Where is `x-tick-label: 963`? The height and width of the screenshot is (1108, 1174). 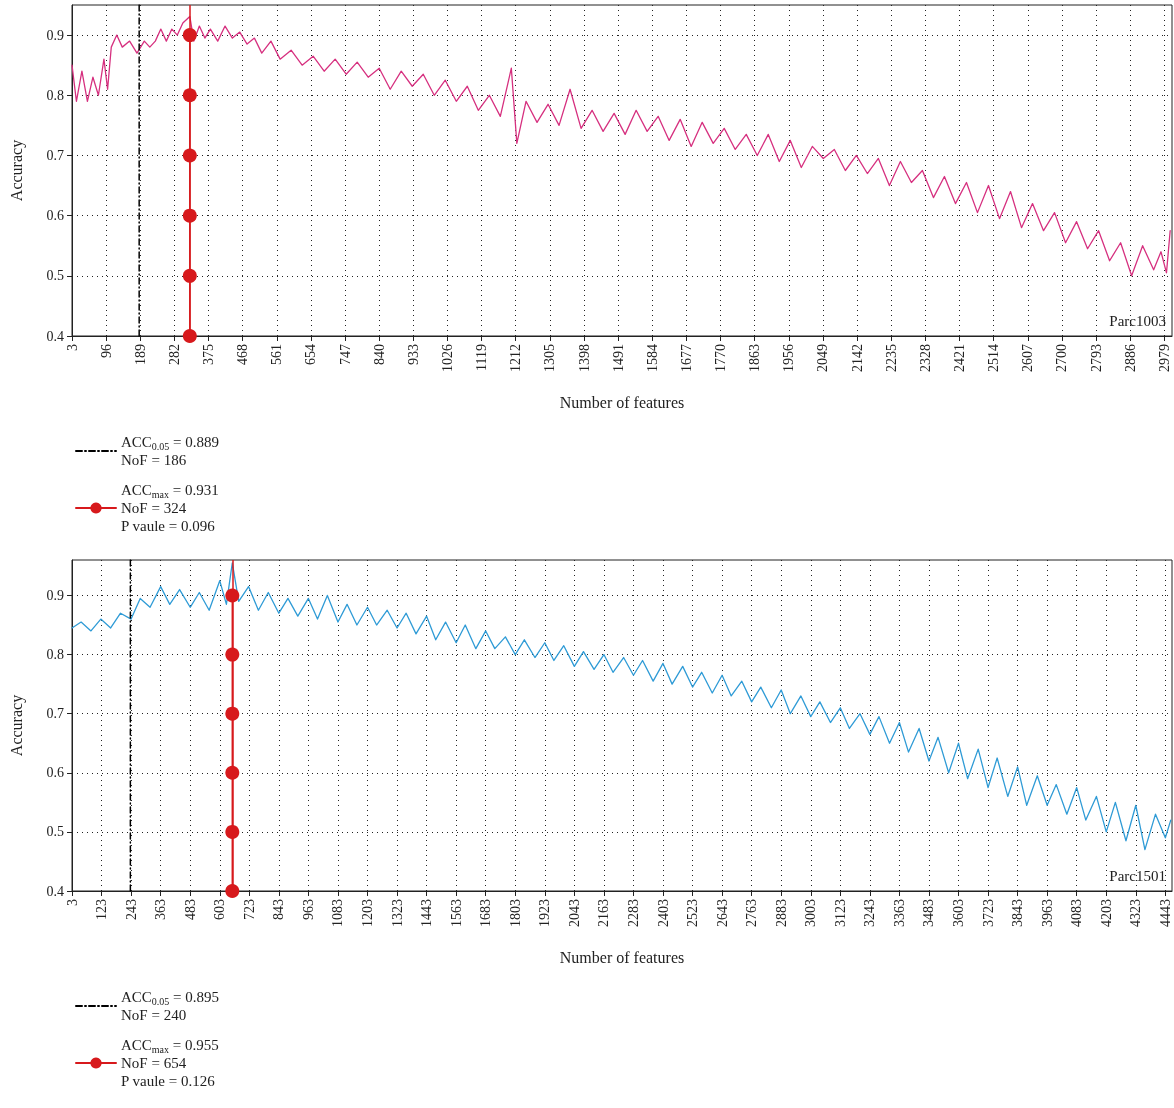 x-tick-label: 963 is located at coordinates (308, 909).